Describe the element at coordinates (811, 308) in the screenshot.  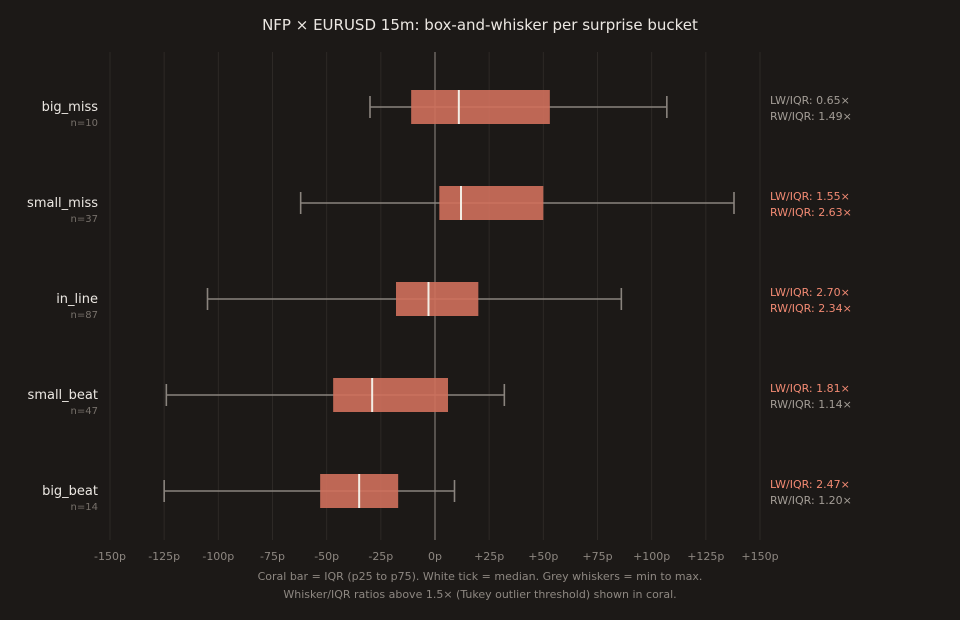
I see `rw-iqr-ratio: RW/IQR: 2.34×` at that location.